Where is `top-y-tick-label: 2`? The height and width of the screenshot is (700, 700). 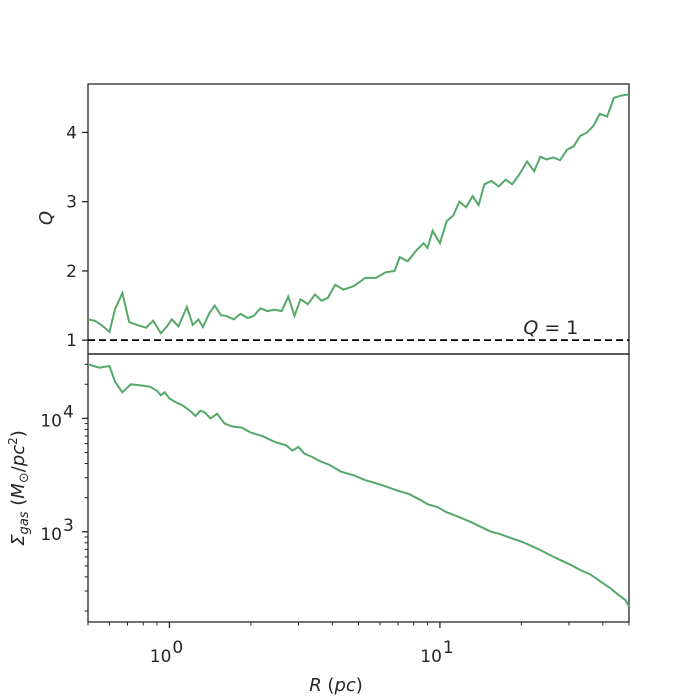 top-y-tick-label: 2 is located at coordinates (71, 272).